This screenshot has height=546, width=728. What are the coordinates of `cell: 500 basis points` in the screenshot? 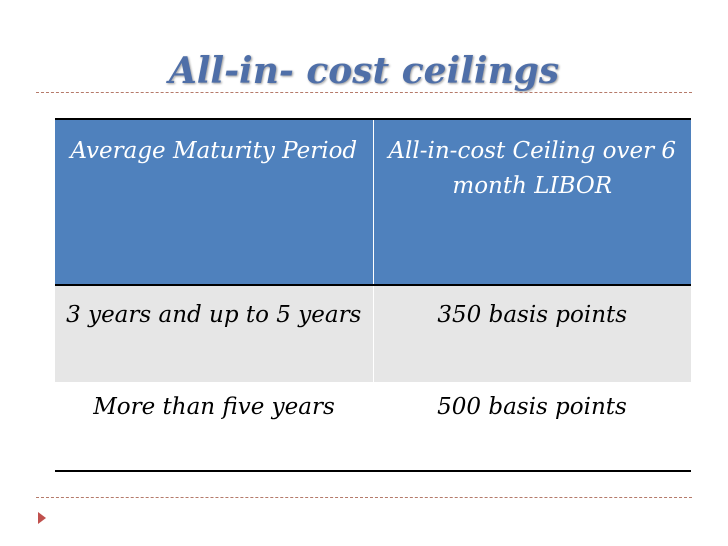 It's located at (532, 427).